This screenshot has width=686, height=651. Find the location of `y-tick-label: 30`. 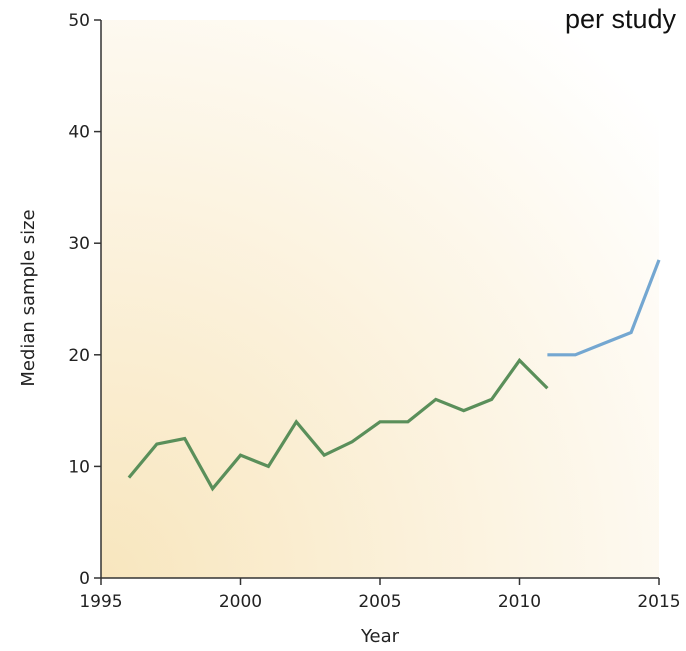

y-tick-label: 30 is located at coordinates (79, 244).